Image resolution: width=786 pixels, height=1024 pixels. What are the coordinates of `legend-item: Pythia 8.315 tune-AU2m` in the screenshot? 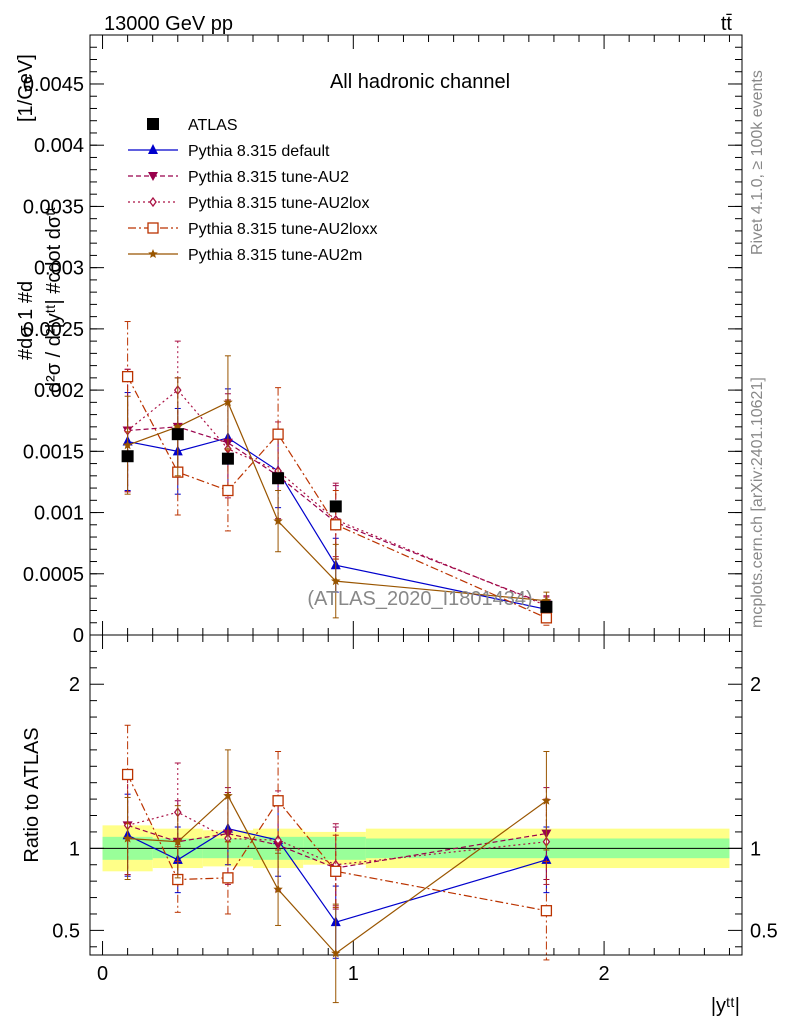 It's located at (245, 255).